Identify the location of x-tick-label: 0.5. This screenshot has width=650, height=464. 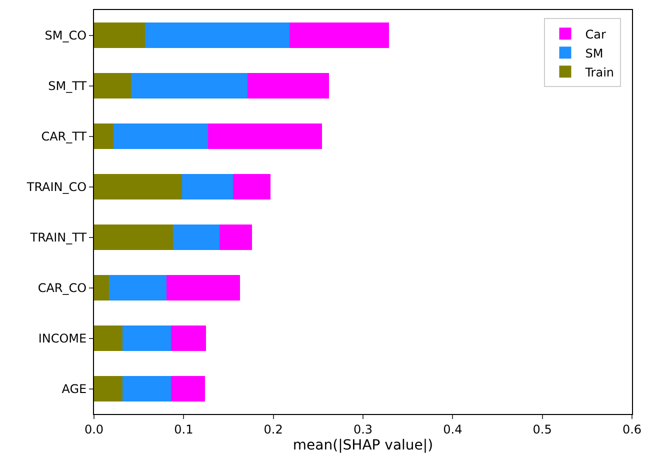
(542, 429).